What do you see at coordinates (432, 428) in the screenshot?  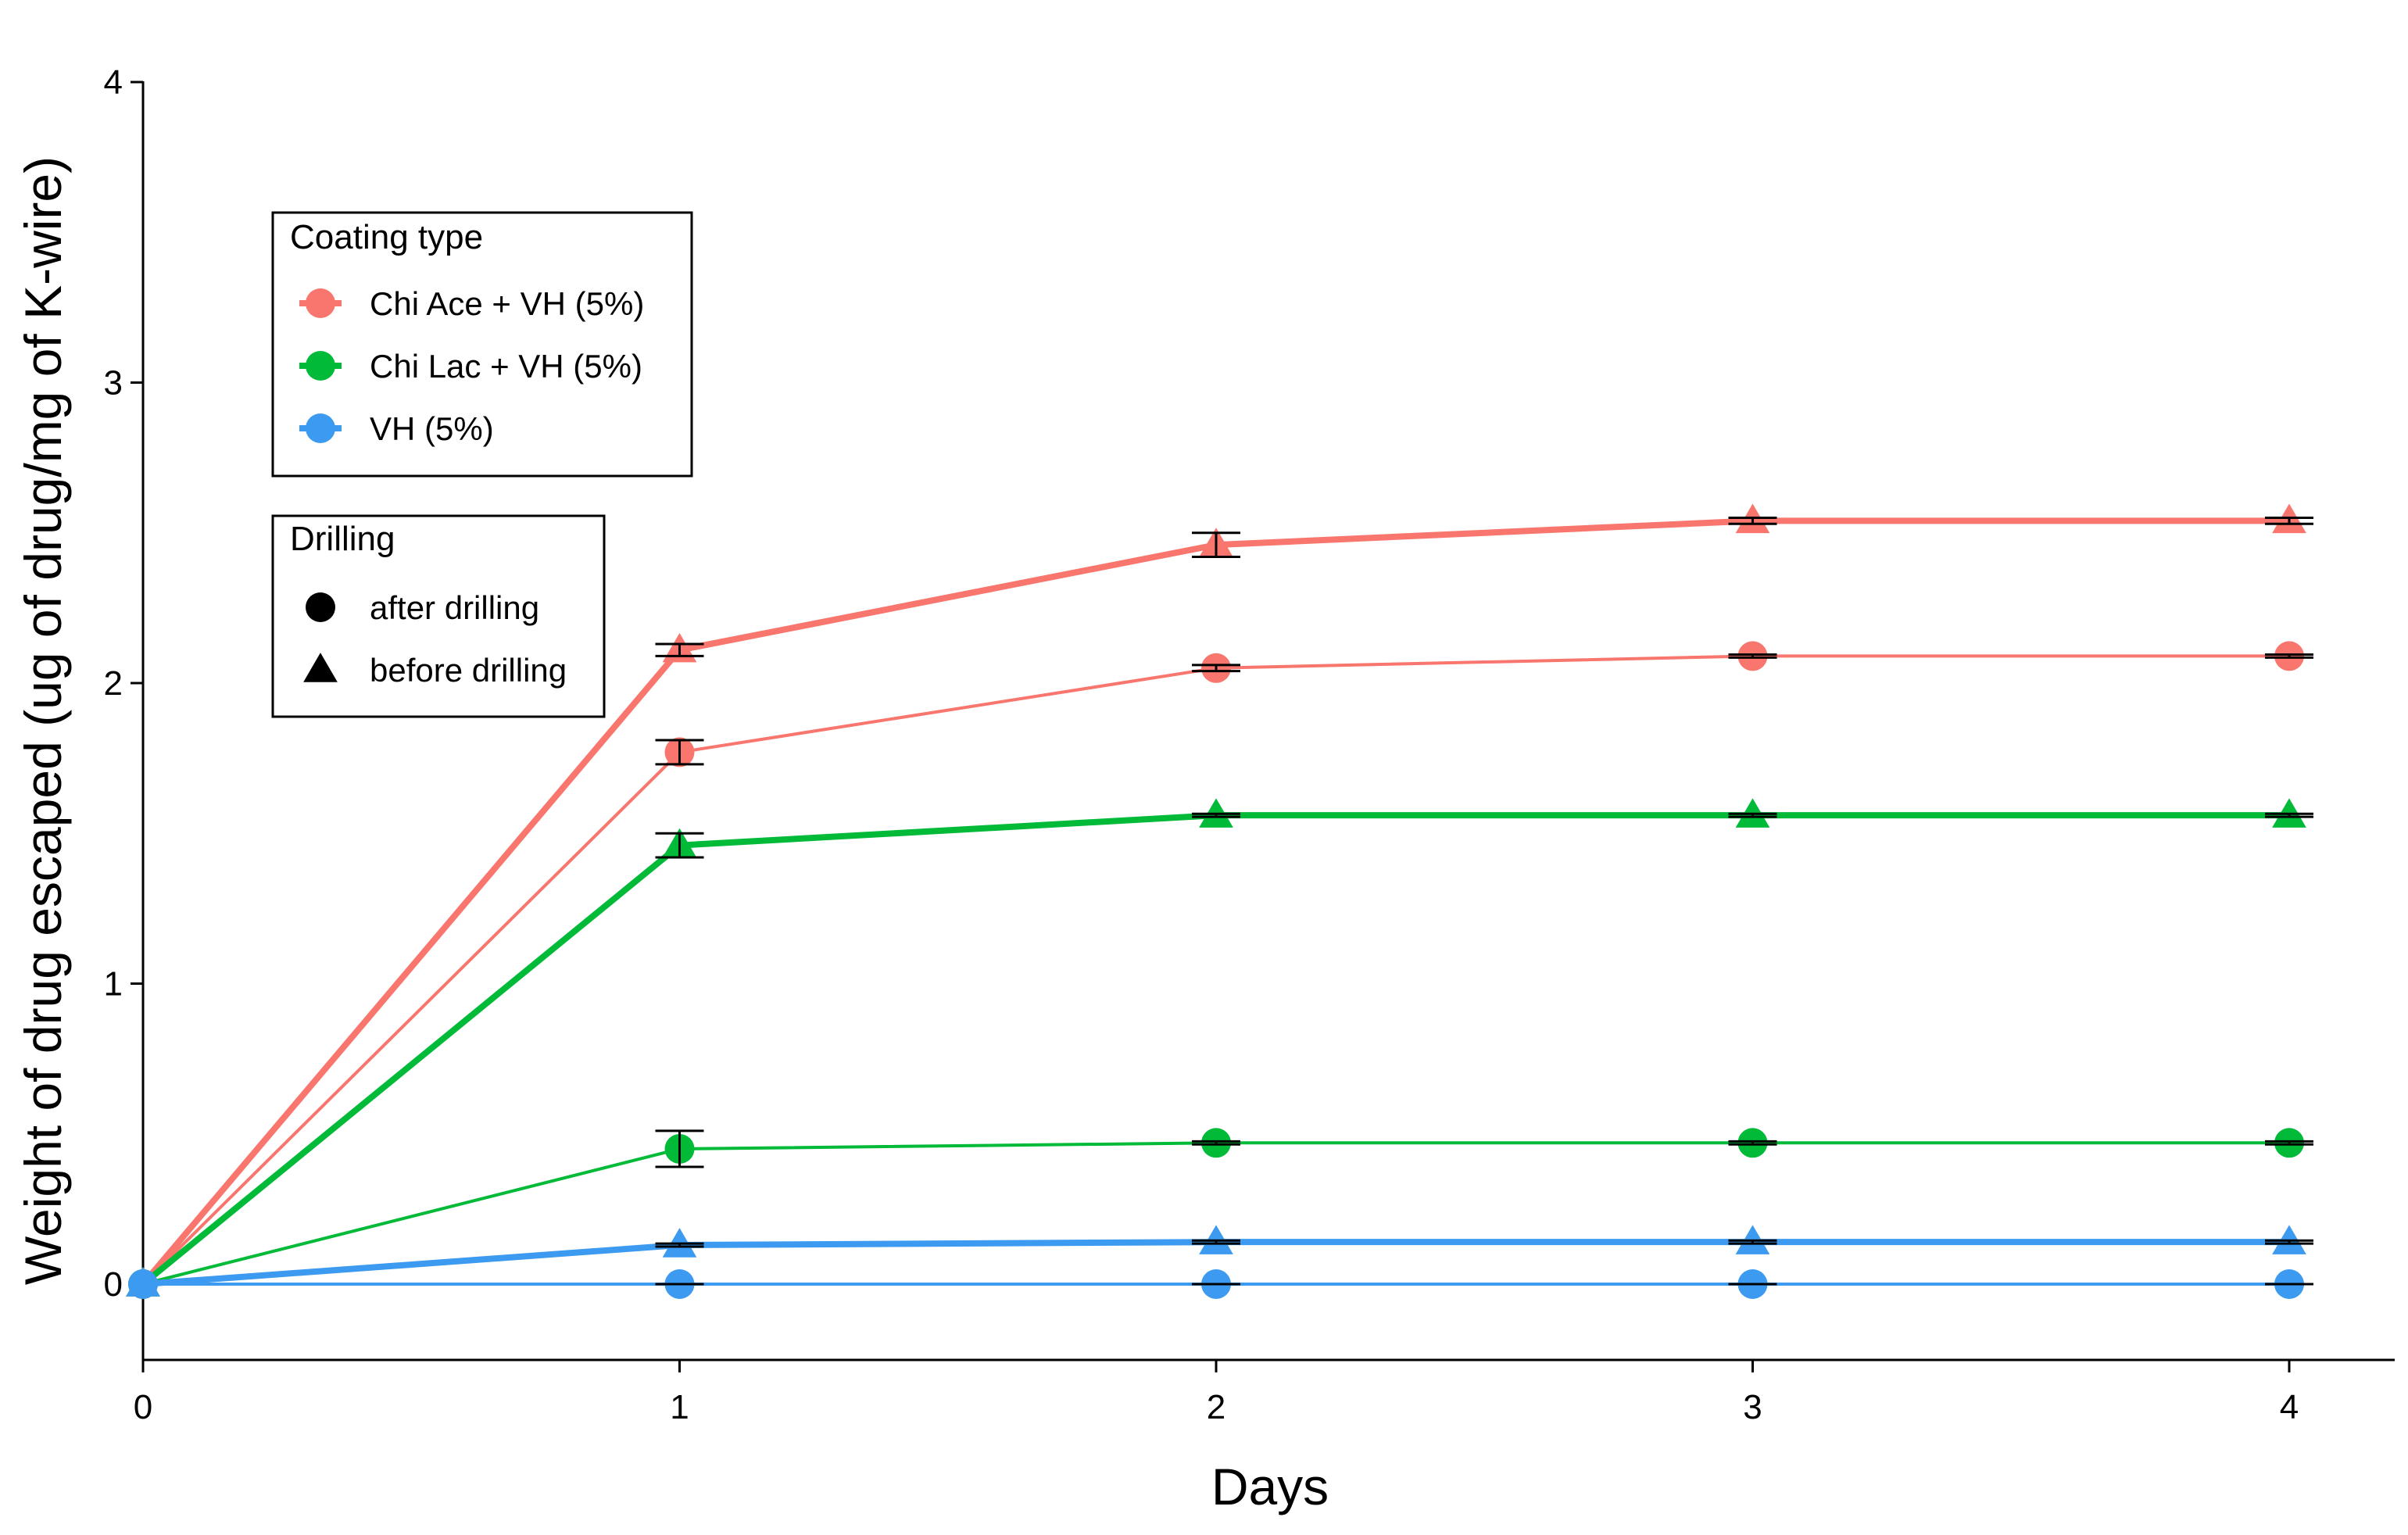 I see `legend-coating-item-label: VH (5%)` at bounding box center [432, 428].